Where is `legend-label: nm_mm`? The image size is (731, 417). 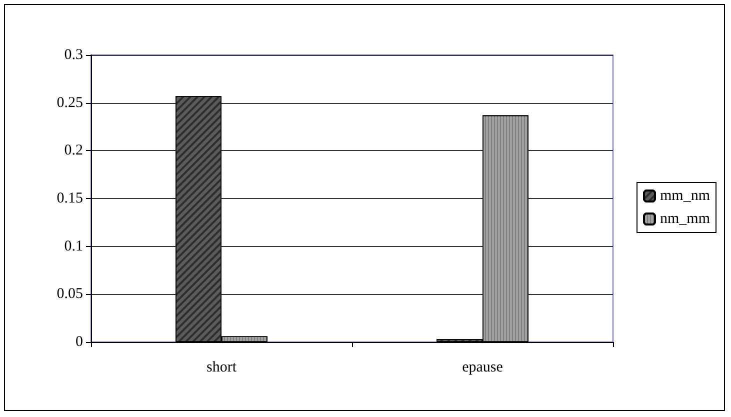
legend-label: nm_mm is located at coordinates (685, 219).